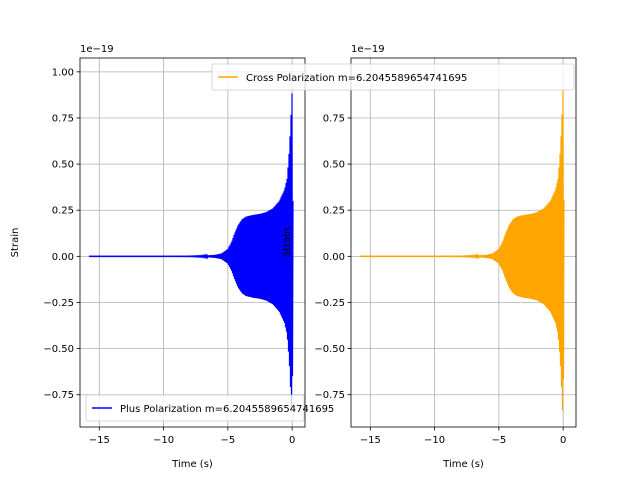 Image resolution: width=640 pixels, height=480 pixels. What do you see at coordinates (227, 409) in the screenshot?
I see `legend-label-plus-polarization: Plus Polarization m=6.2045589654741695` at bounding box center [227, 409].